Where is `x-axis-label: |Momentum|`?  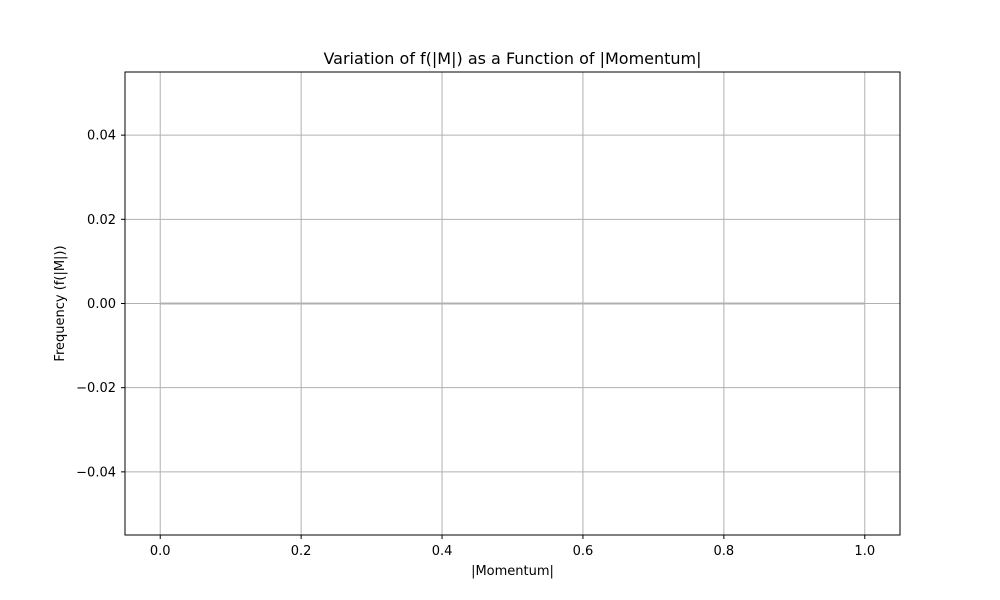
x-axis-label: |Momentum| is located at coordinates (512, 571).